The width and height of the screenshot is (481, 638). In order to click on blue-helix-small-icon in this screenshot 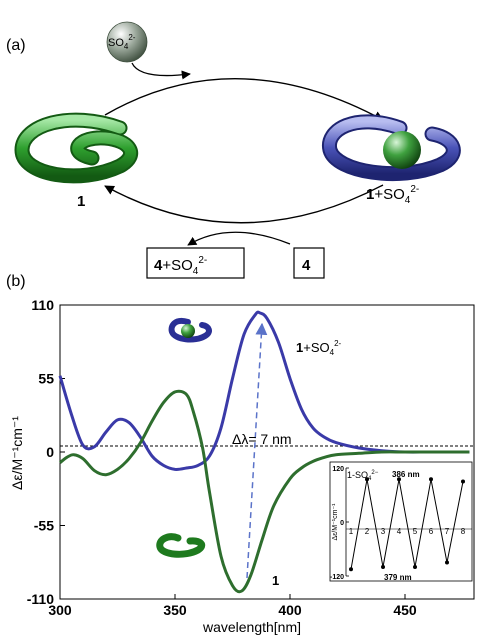, I will do `click(190, 330)`.